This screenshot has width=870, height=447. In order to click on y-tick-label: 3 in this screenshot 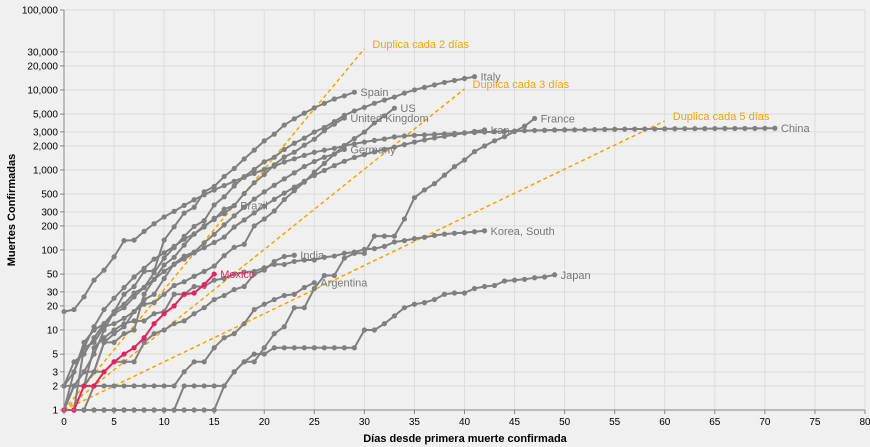, I will do `click(55, 372)`.